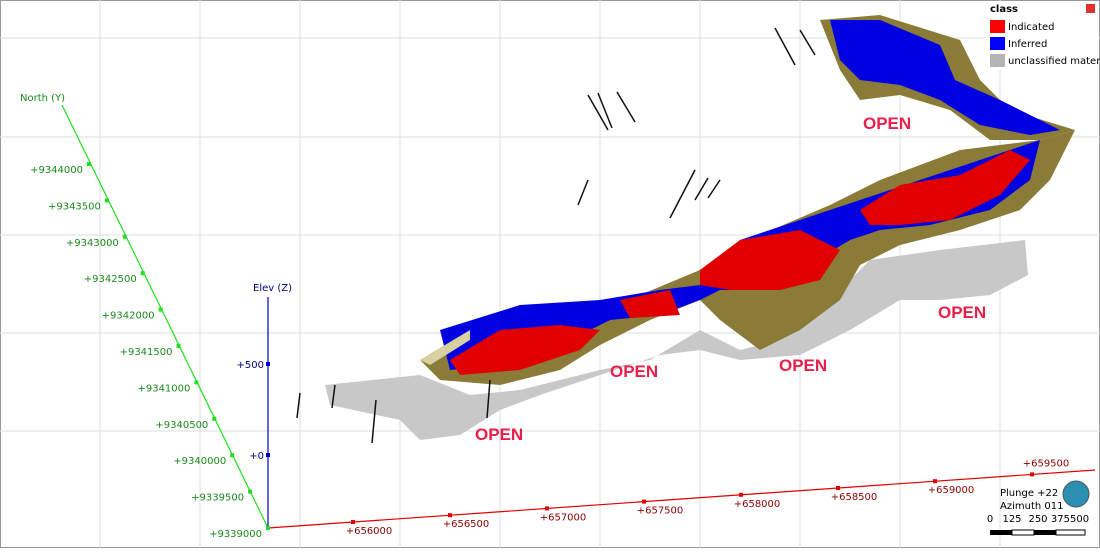 The height and width of the screenshot is (552, 1100). What do you see at coordinates (1037, 519) in the screenshot?
I see `scale-label: 250` at bounding box center [1037, 519].